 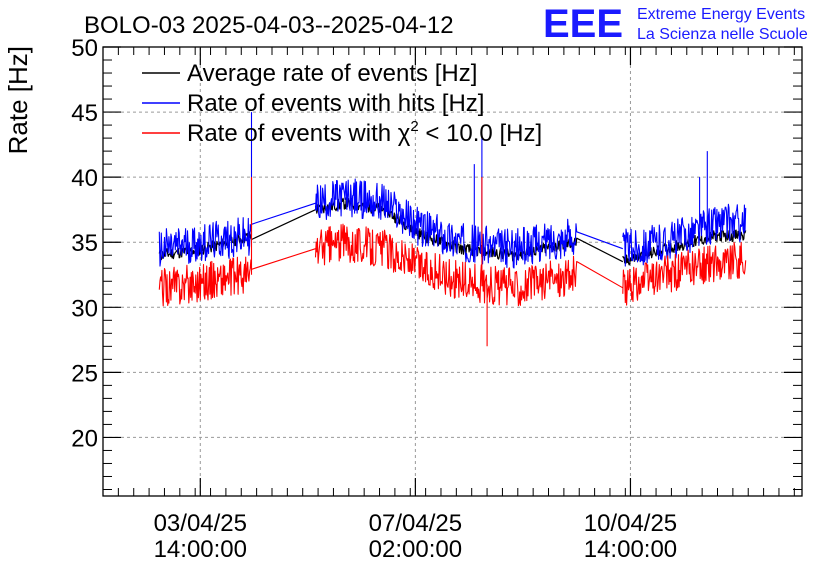 What do you see at coordinates (415, 523) in the screenshot?
I see `x-tick-label-date: 07/04/25` at bounding box center [415, 523].